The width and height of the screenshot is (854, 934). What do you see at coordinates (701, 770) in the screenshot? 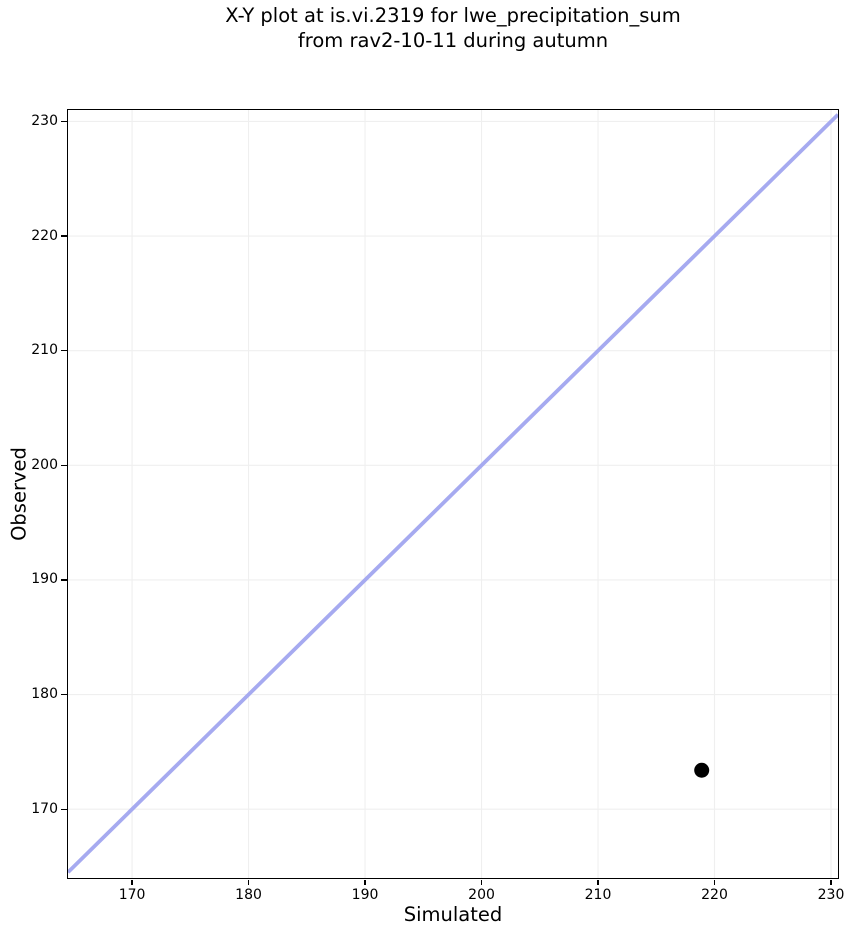
I see `data-point` at bounding box center [701, 770].